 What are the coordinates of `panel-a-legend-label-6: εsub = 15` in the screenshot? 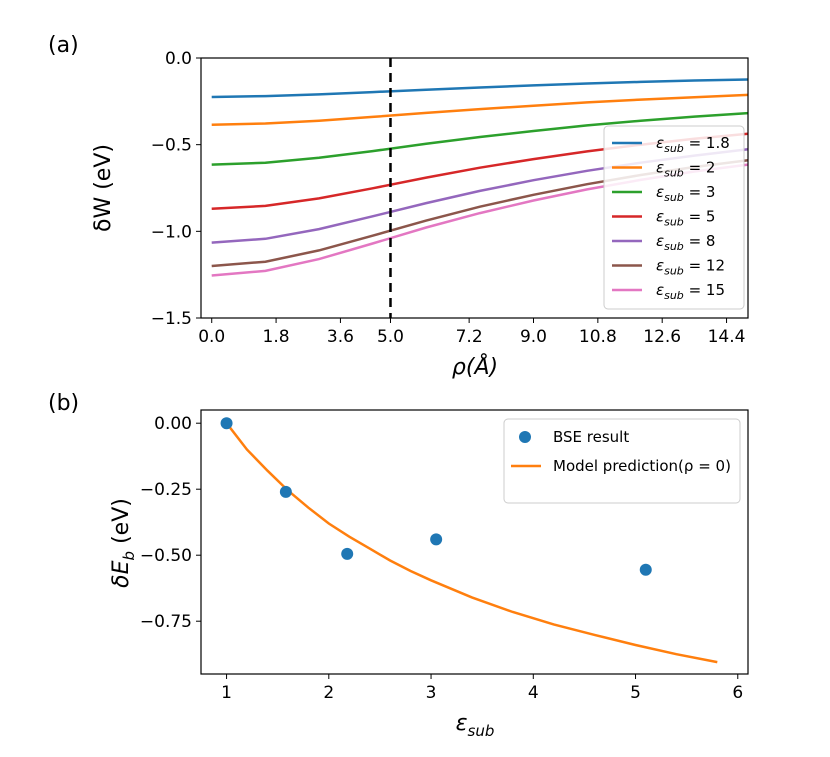 It's located at (690, 291).